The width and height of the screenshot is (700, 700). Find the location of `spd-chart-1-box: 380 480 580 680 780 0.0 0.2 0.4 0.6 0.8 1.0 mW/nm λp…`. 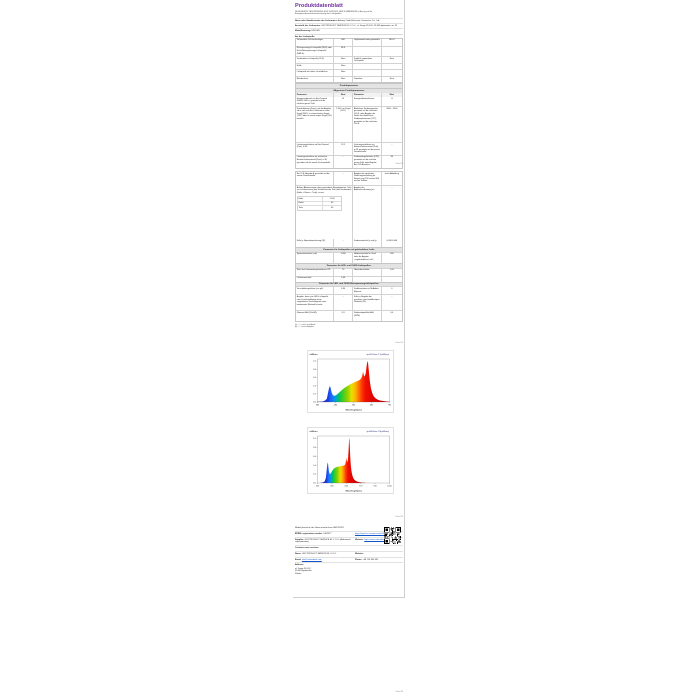

spd-chart-1-box: 380 480 580 680 780 0.0 0.2 0.4 0.6 0.8 1.0 mW/nm λp… is located at coordinates (355, 381).